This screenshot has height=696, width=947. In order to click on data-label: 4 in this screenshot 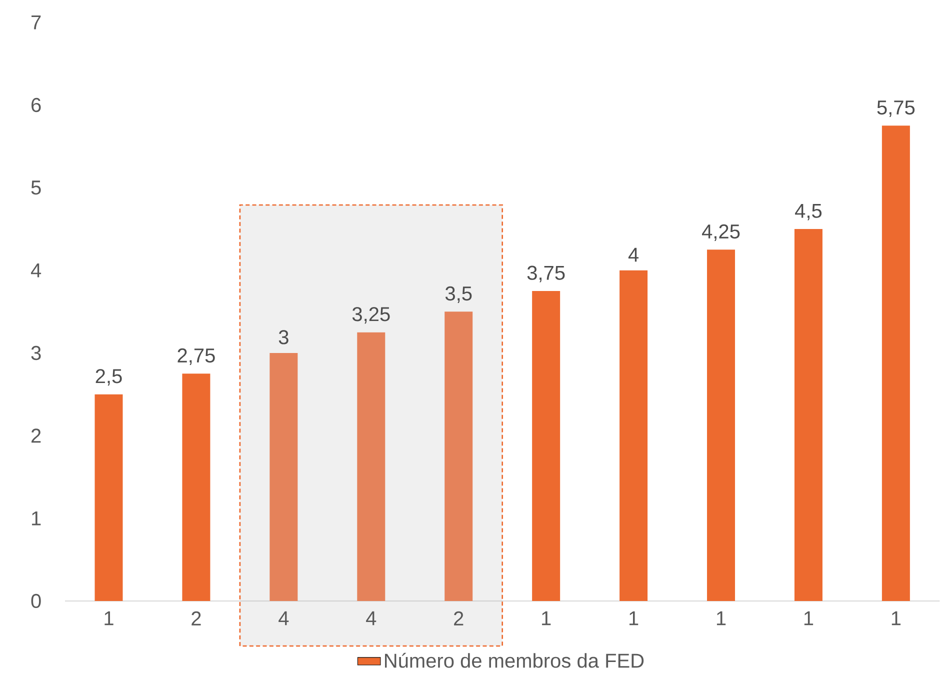, I will do `click(633, 255)`.